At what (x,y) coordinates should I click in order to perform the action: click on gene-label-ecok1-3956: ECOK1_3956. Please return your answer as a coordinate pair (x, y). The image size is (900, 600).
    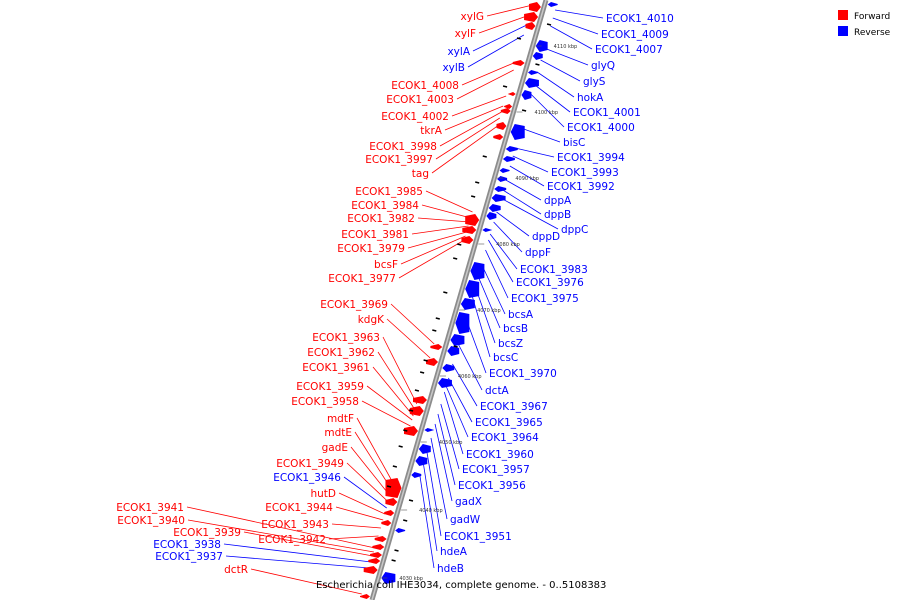
    Looking at the image, I should click on (492, 486).